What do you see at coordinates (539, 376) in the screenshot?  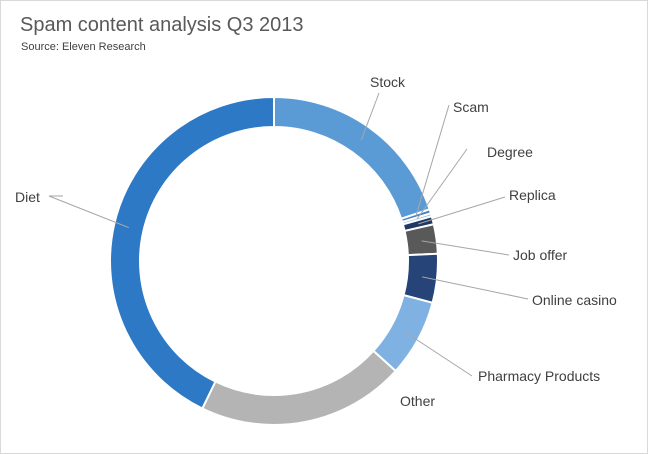 I see `slice-label-pharmacy-products: Pharmacy Products` at bounding box center [539, 376].